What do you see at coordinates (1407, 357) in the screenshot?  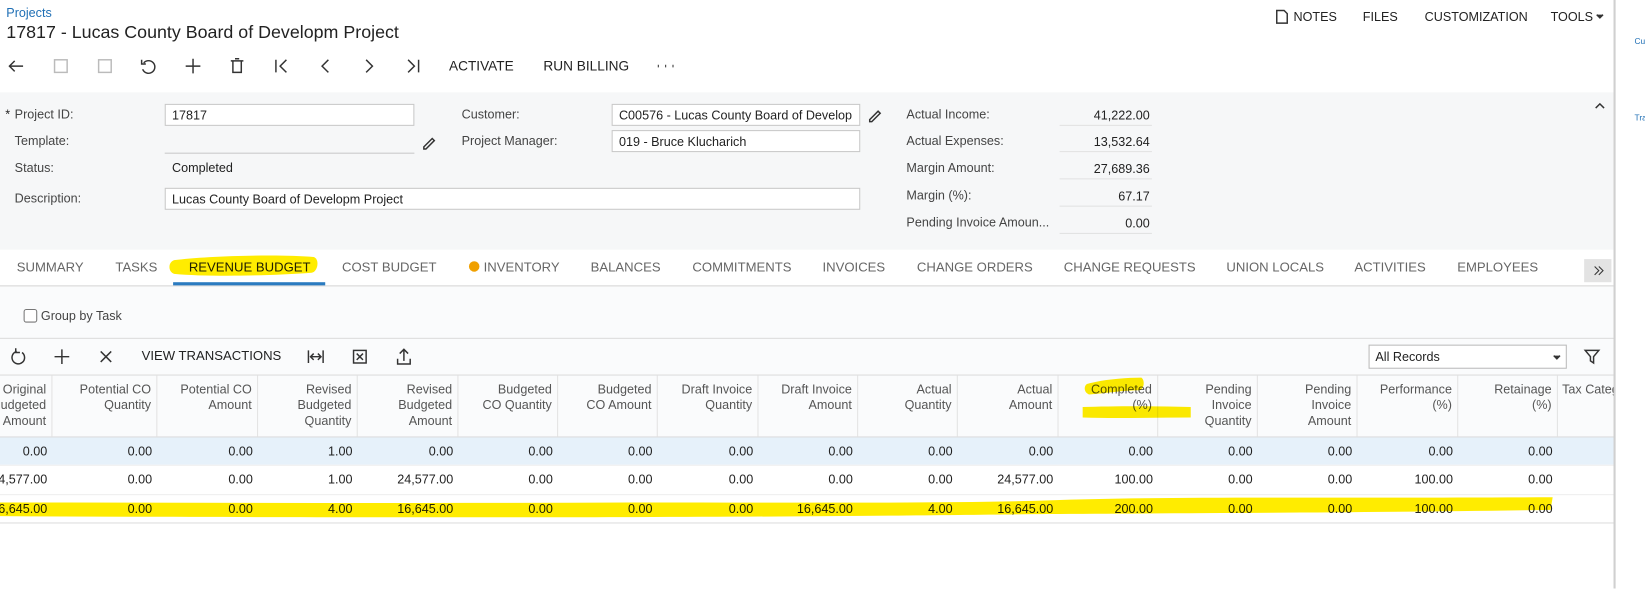 I see `filter-select-value: All Records` at bounding box center [1407, 357].